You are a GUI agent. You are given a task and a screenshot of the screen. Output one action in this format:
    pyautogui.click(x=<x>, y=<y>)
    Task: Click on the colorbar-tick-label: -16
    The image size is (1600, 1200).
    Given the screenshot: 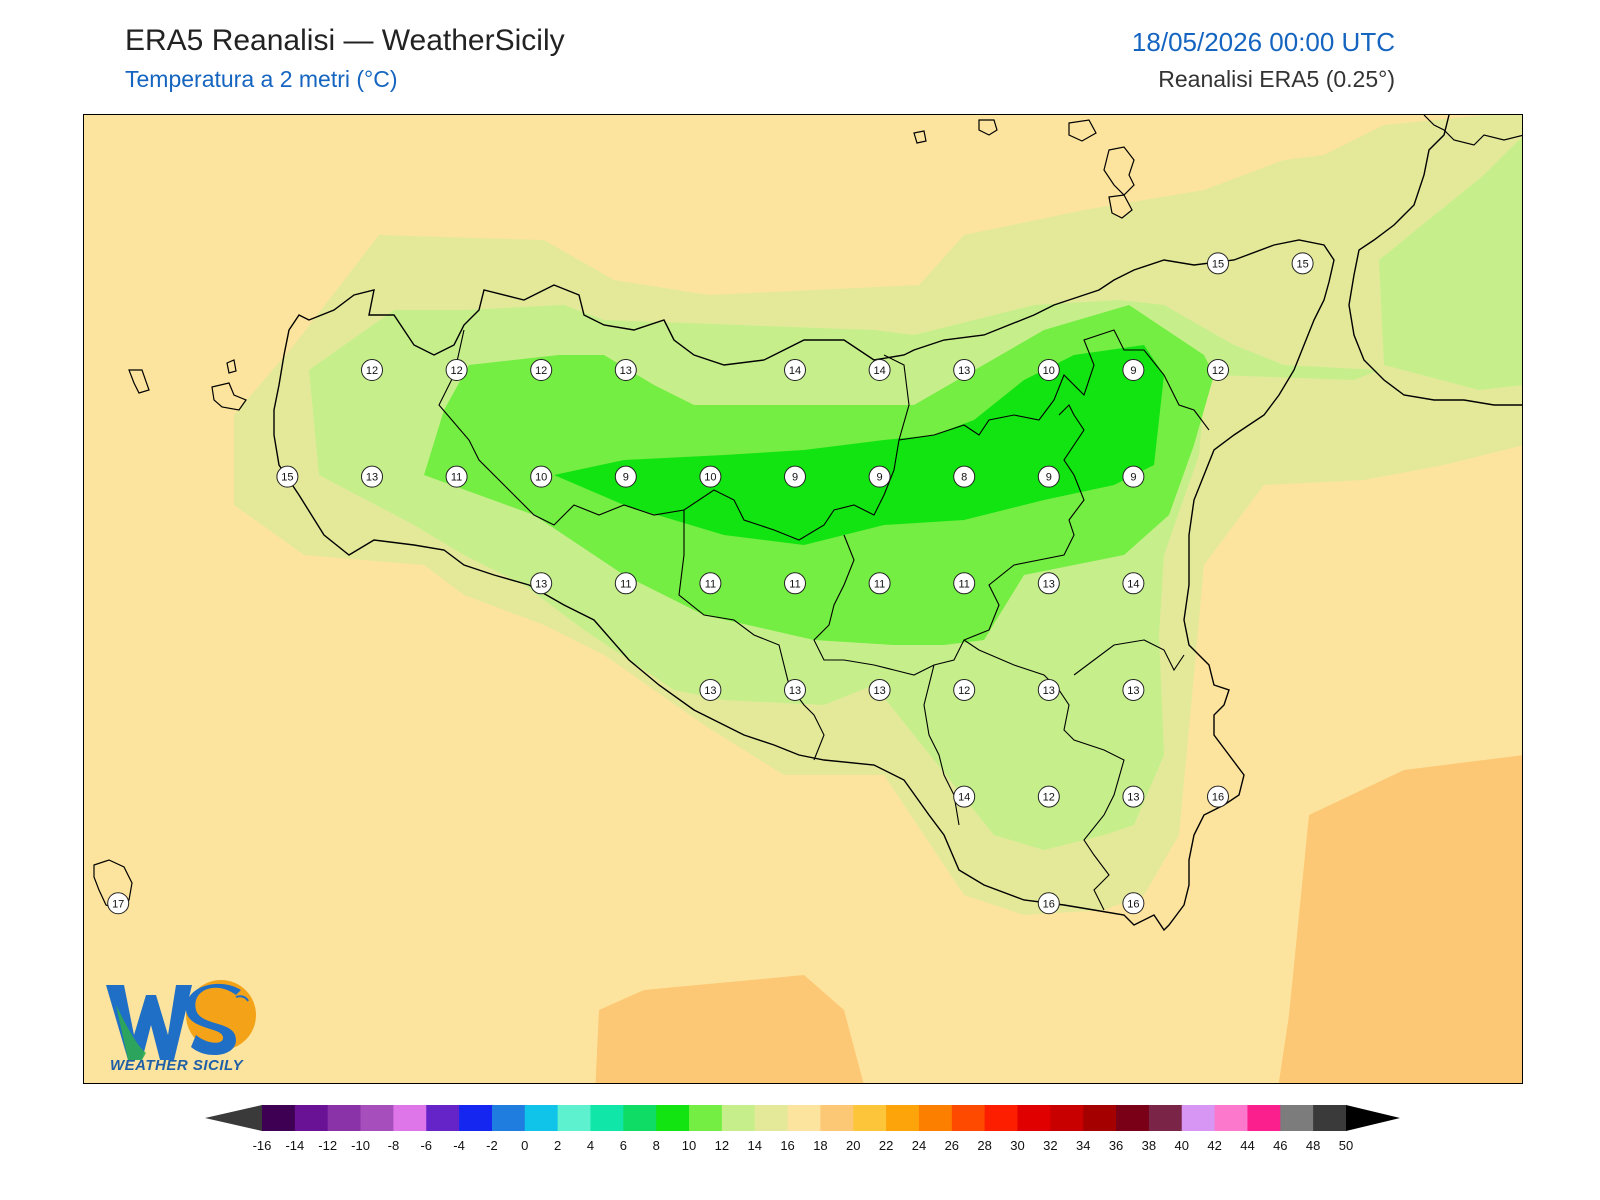 What is the action you would take?
    pyautogui.click(x=262, y=1145)
    